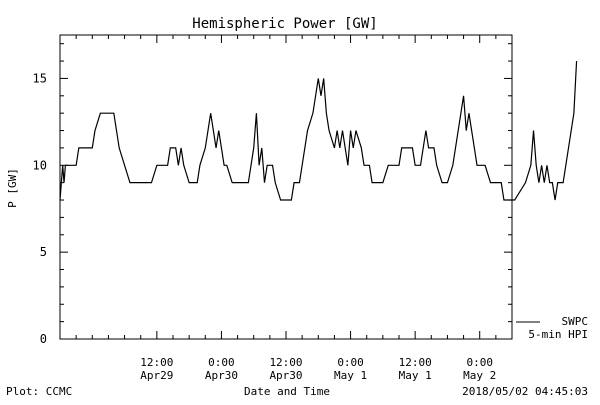 This screenshot has height=405, width=600. I want to click on footer-timestamp: 2018/05/02 04:45:03, so click(525, 391).